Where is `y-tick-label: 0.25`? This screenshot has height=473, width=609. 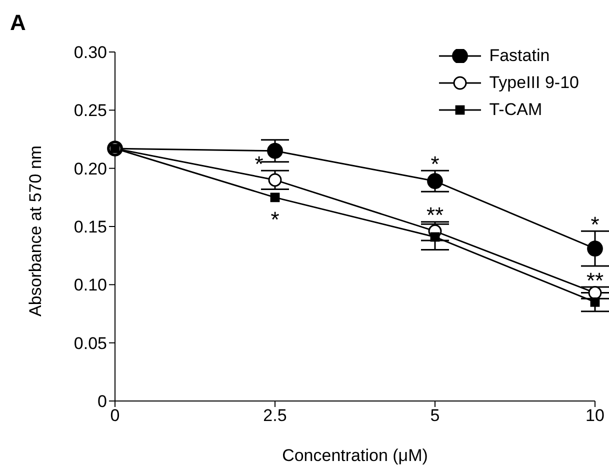
y-tick-label: 0.25 is located at coordinates (90, 110).